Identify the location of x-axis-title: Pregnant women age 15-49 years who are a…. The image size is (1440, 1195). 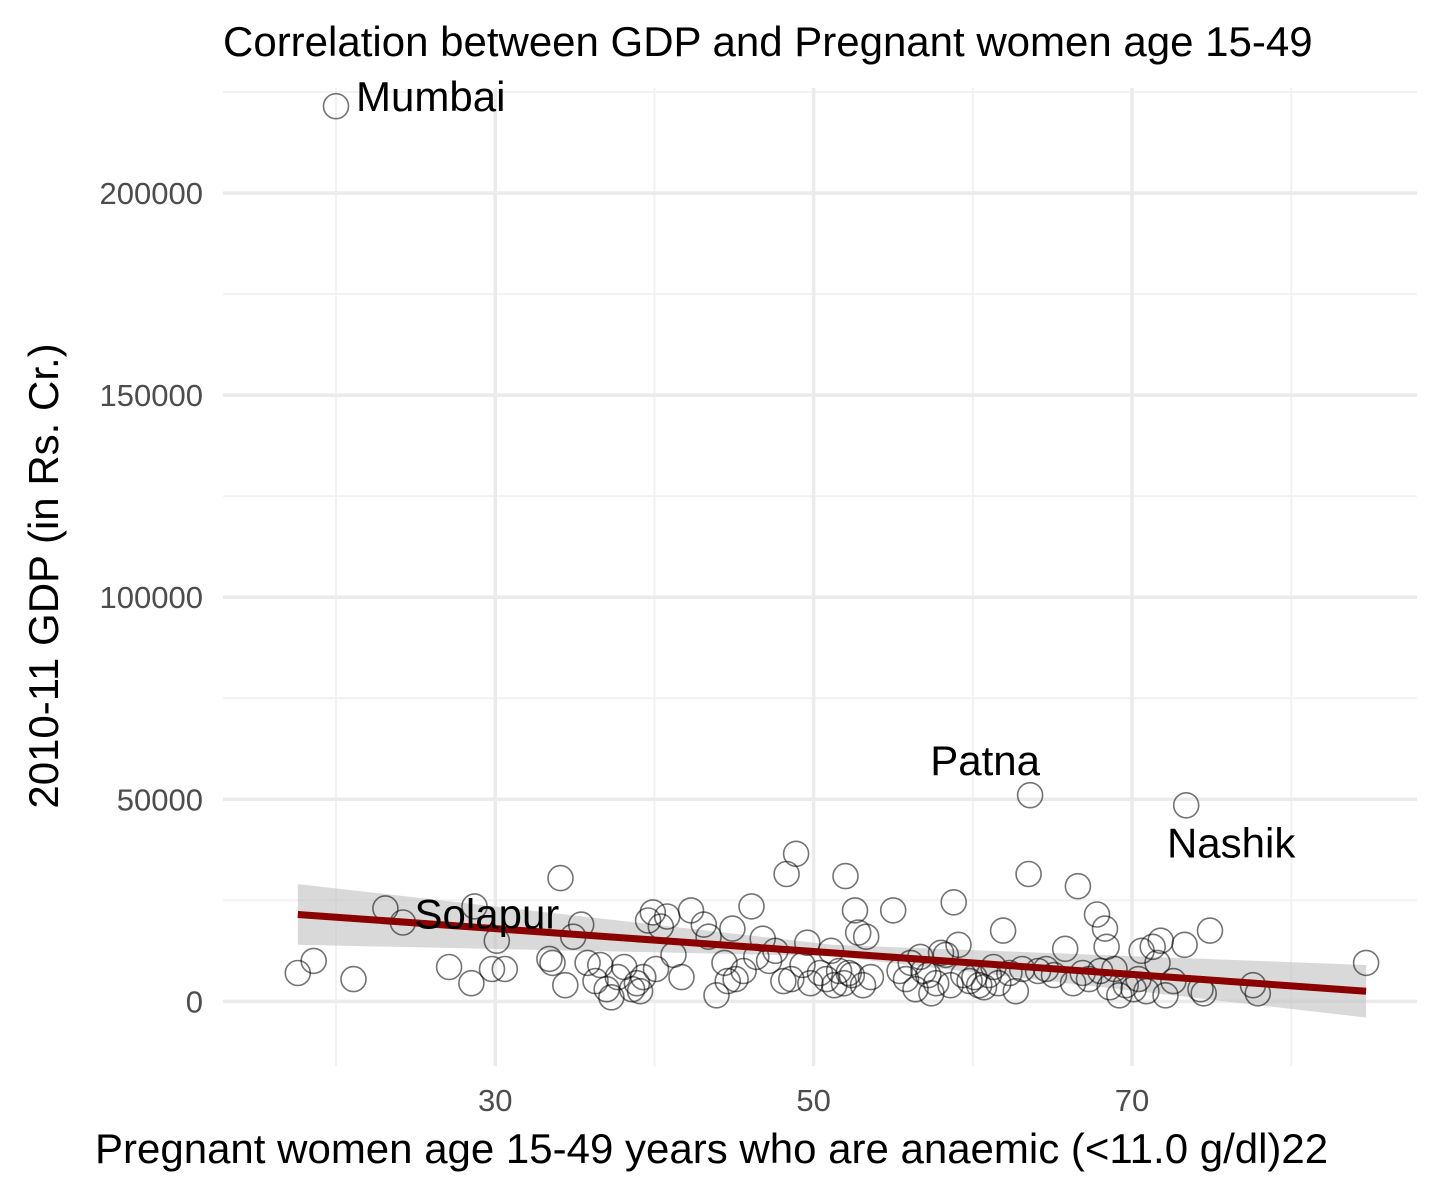
(711, 1148).